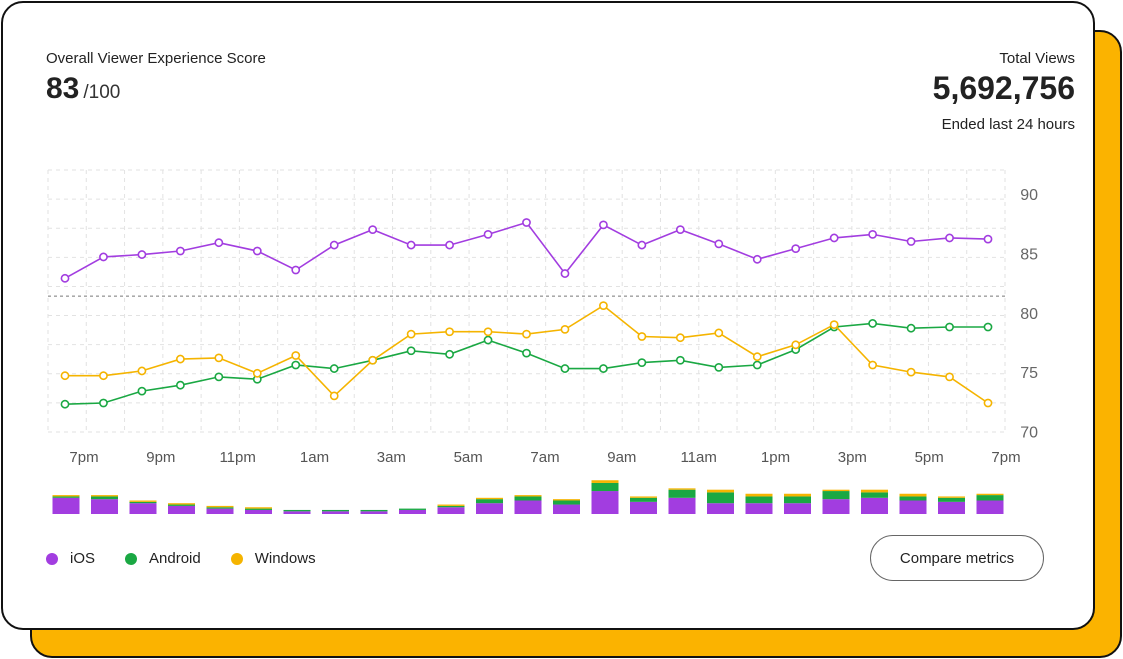 This screenshot has width=1123, height=659. I want to click on x-tick-label: 3pm, so click(852, 457).